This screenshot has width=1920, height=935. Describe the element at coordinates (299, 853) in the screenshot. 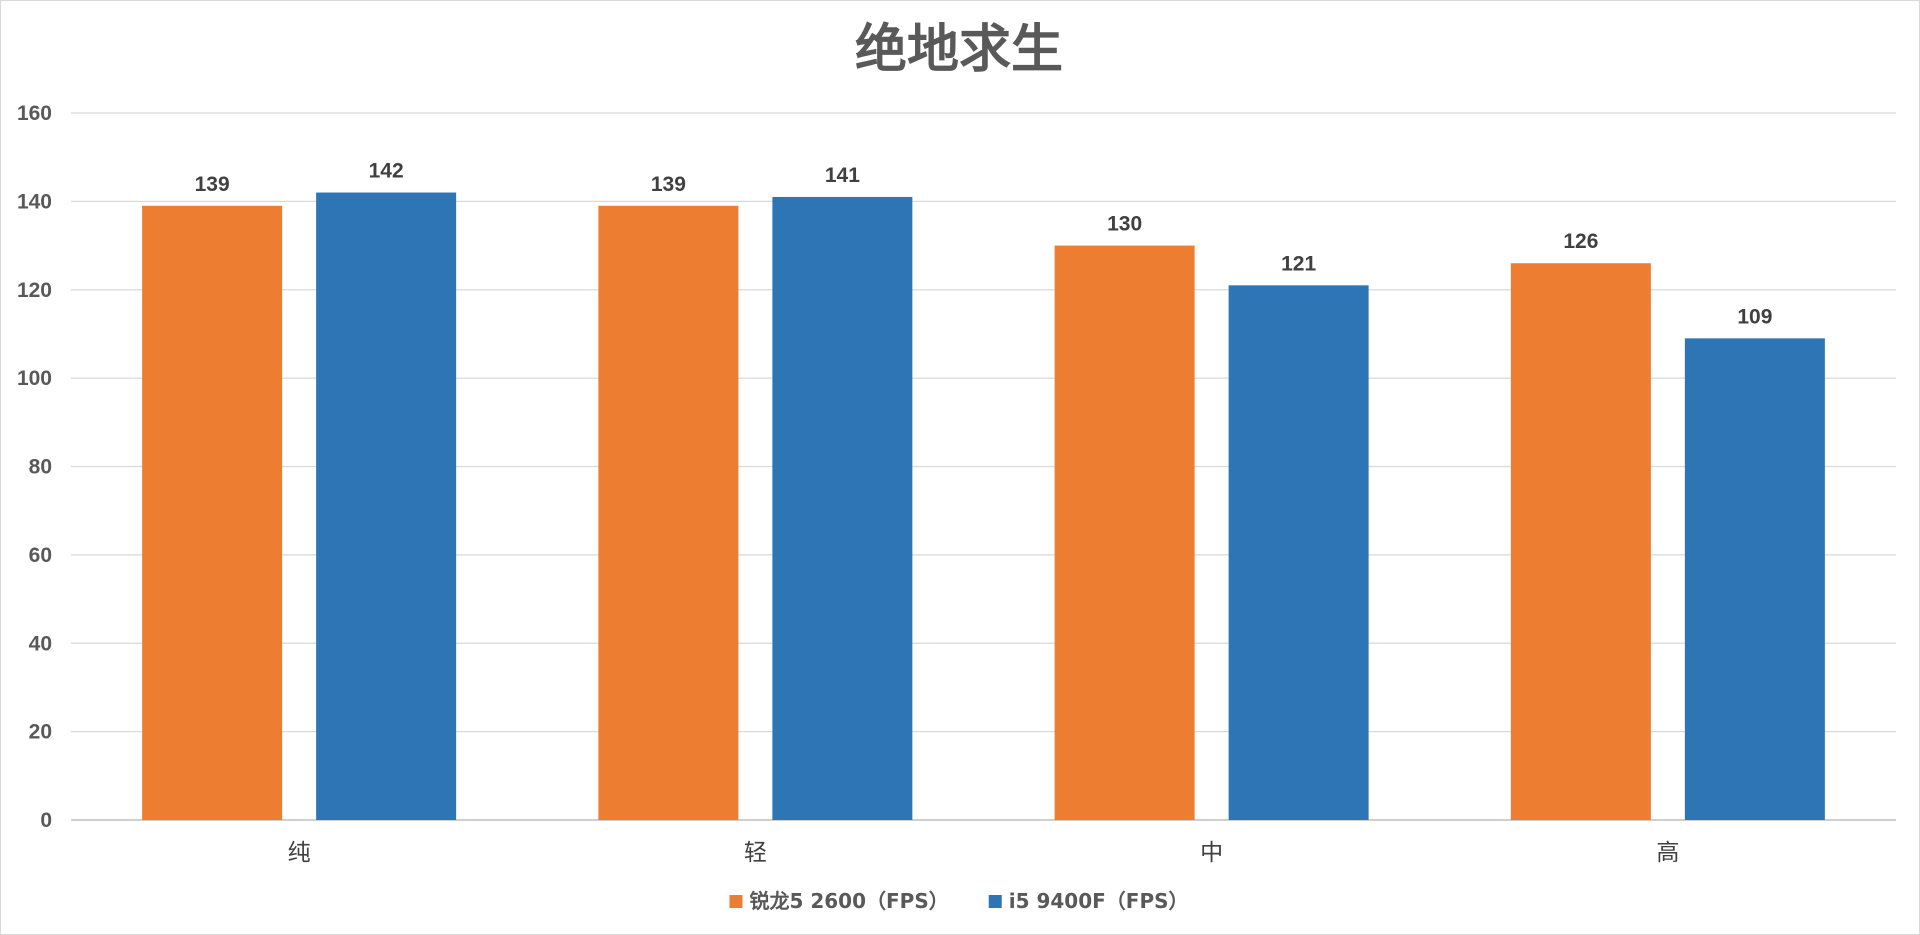

I see `x-tick-label: 纯` at that location.